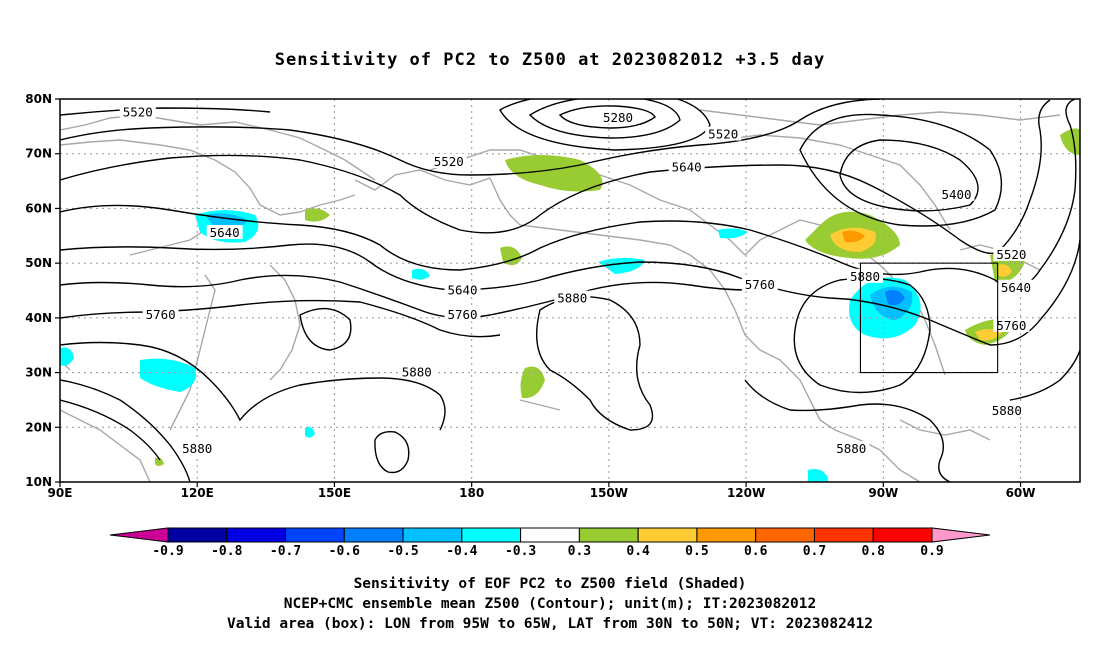 This screenshot has width=1100, height=650. What do you see at coordinates (344, 551) in the screenshot?
I see `colorbar-label: -0.6` at bounding box center [344, 551].